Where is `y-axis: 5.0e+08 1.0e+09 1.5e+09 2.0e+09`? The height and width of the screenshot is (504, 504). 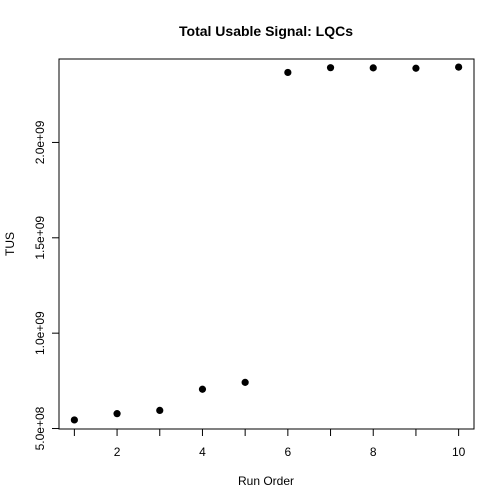 y-axis: 5.0e+08 1.0e+09 1.5e+09 2.0e+09 is located at coordinates (46, 285).